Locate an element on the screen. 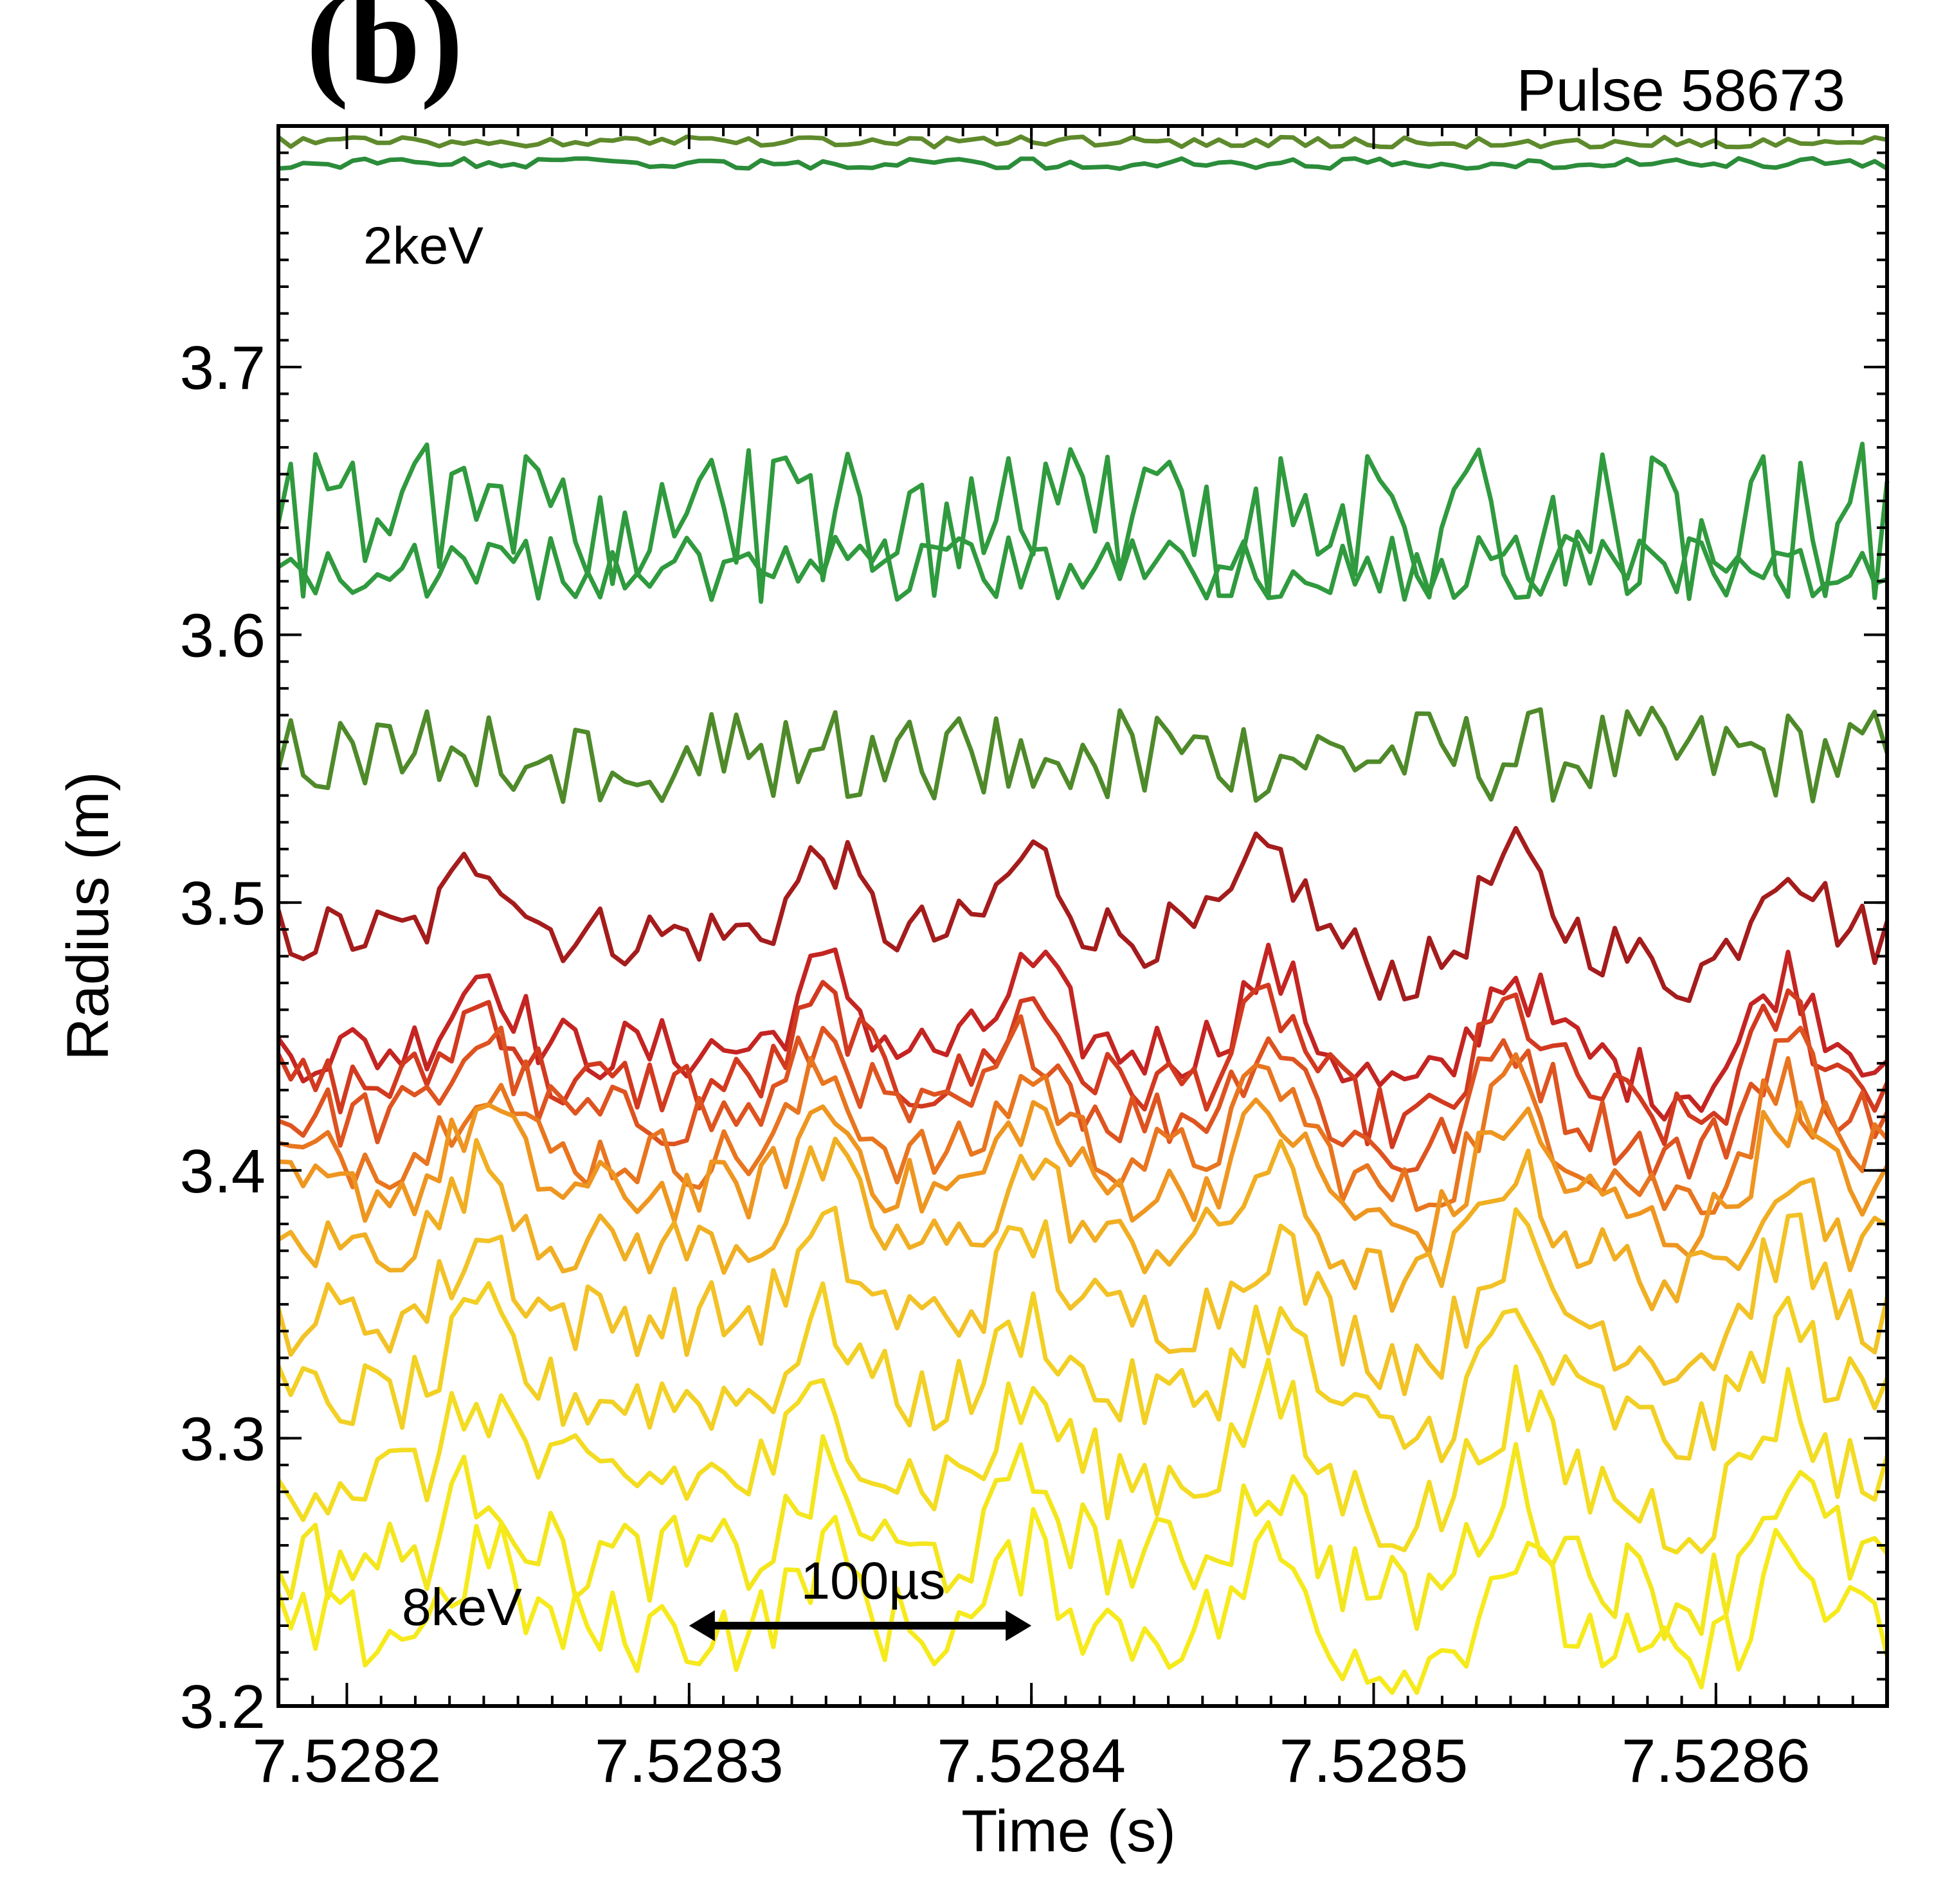 Image resolution: width=1934 pixels, height=1904 pixels. contour-level-edge-top is located at coordinates (1082, 142).